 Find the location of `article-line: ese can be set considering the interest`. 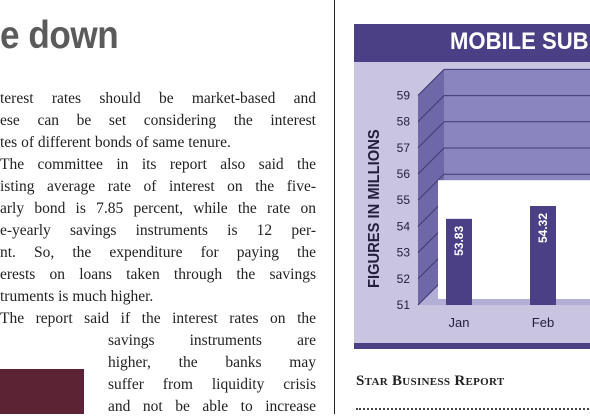

article-line: ese can be set considering the interest is located at coordinates (158, 120).